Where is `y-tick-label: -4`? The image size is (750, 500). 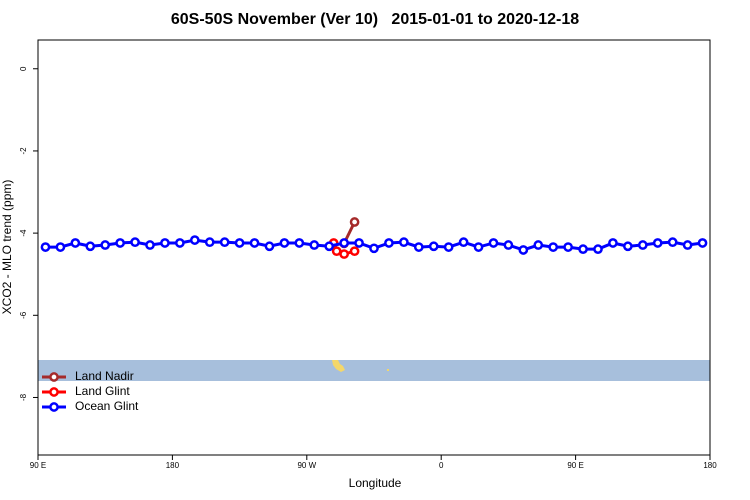
y-tick-label: -4 is located at coordinates (23, 233).